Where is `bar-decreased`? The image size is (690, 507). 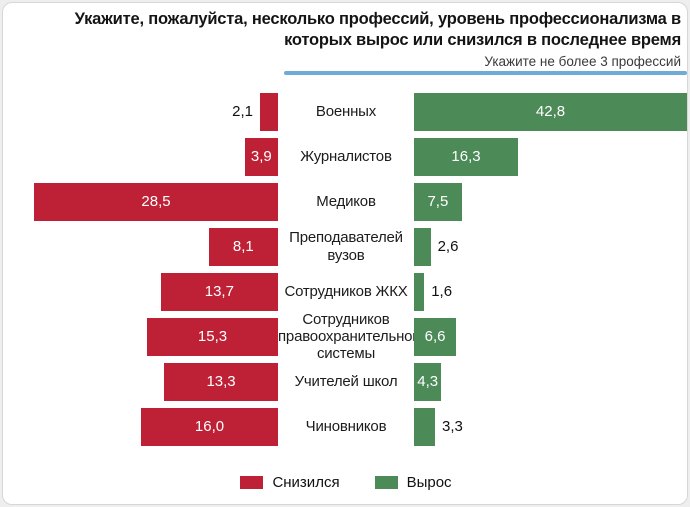 bar-decreased is located at coordinates (269, 111).